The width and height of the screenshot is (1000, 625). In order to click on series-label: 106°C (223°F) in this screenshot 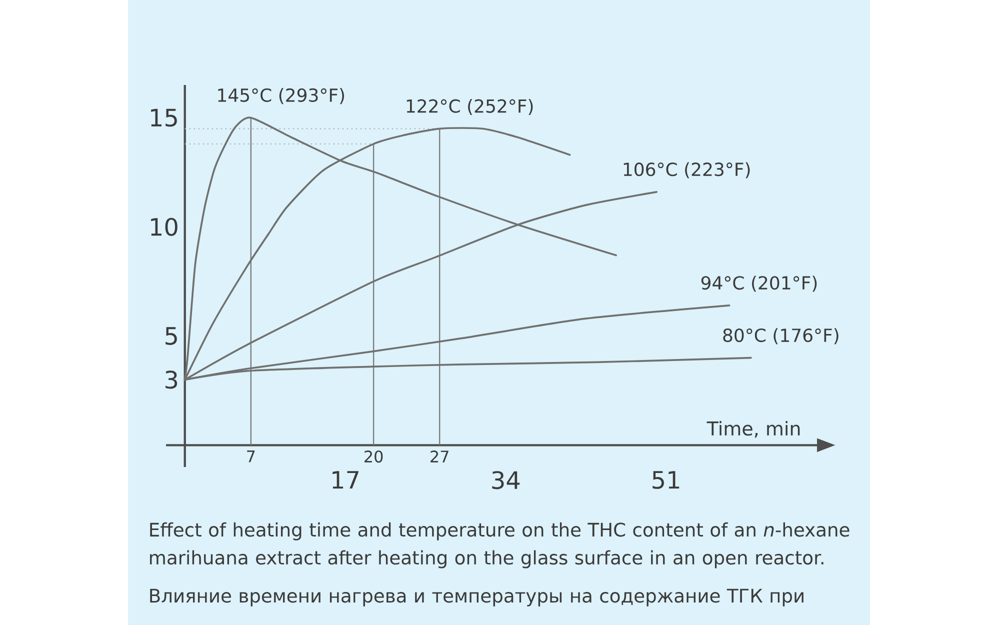, I will do `click(687, 170)`.